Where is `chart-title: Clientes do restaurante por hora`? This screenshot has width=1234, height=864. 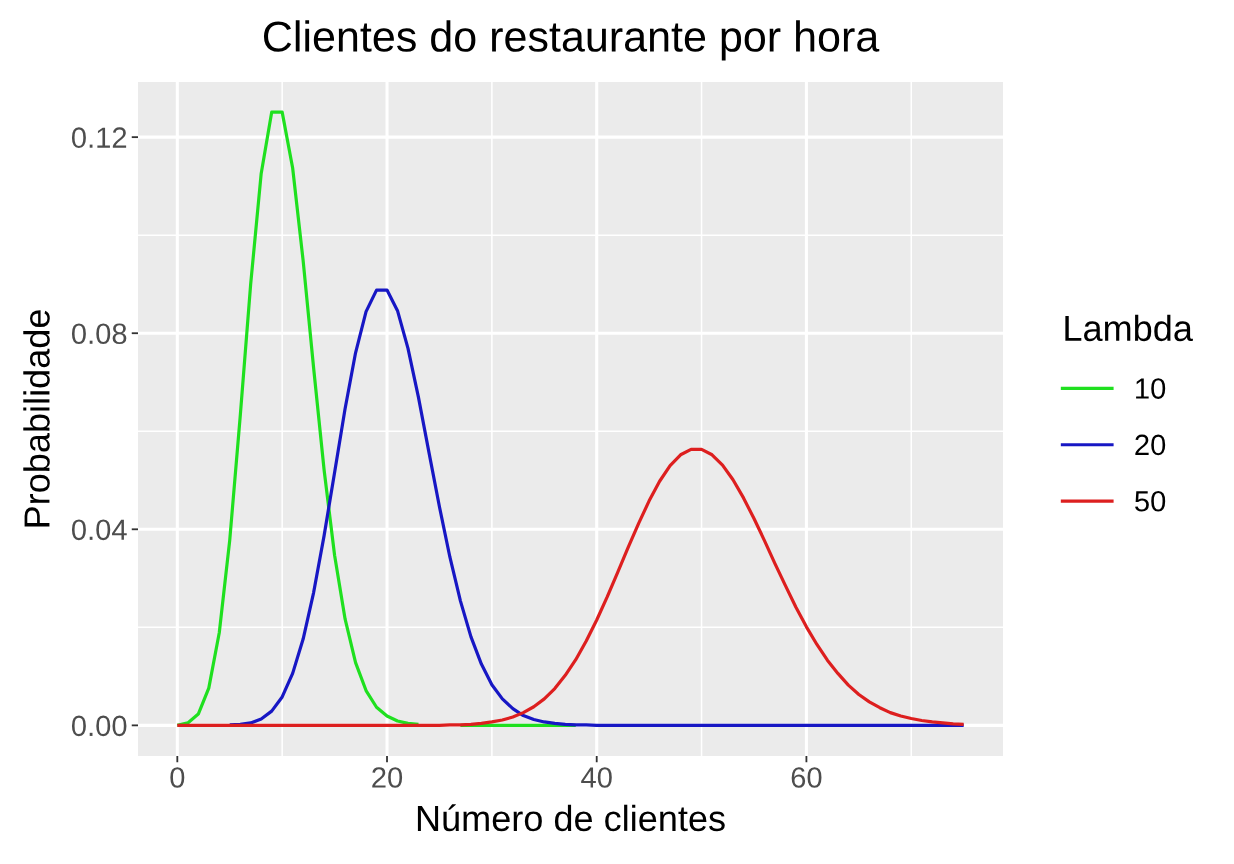
chart-title: Clientes do restaurante por hora is located at coordinates (571, 40).